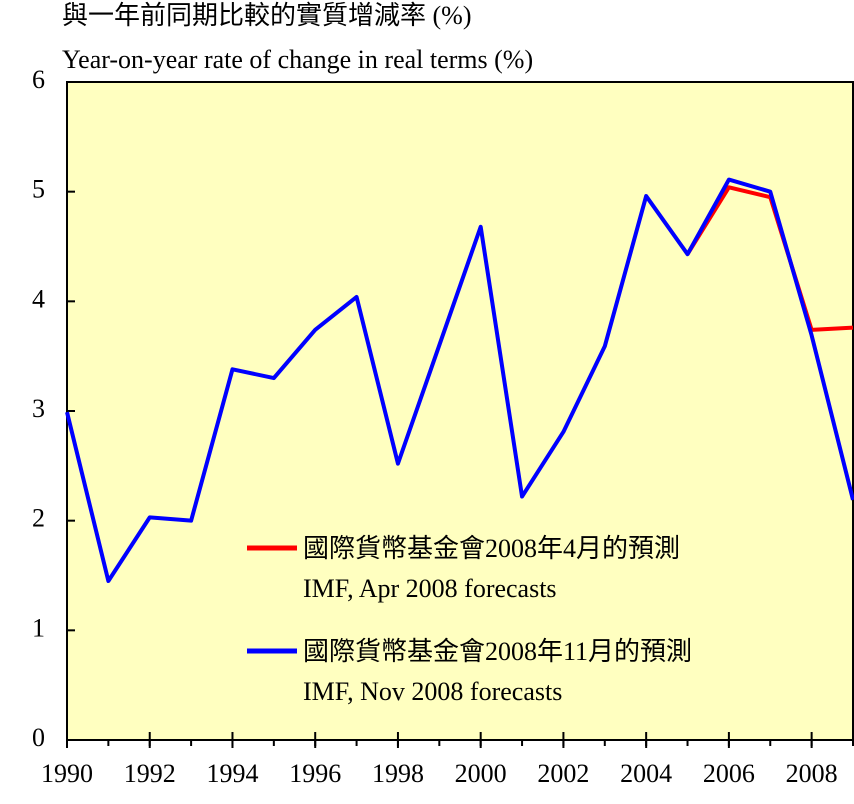 The image size is (854, 804). I want to click on x-tick-label: 2000, so click(481, 773).